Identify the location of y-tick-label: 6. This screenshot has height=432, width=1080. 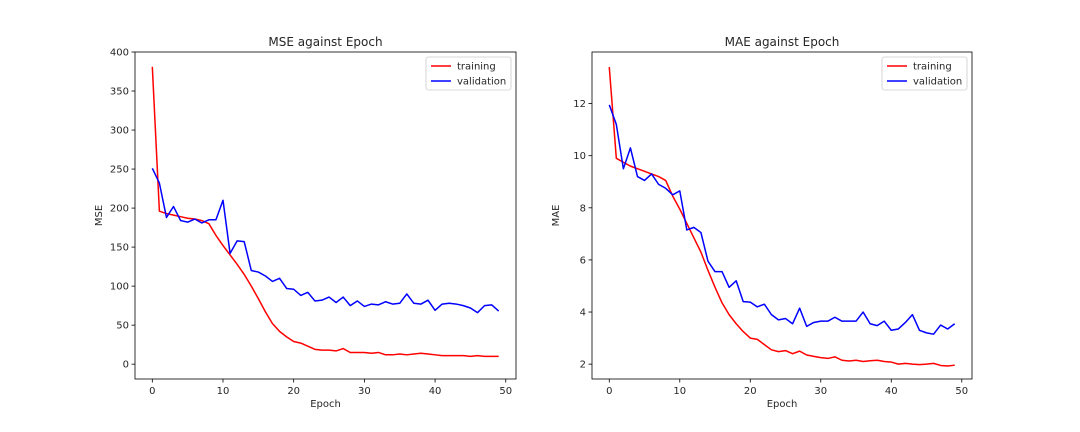
(583, 260).